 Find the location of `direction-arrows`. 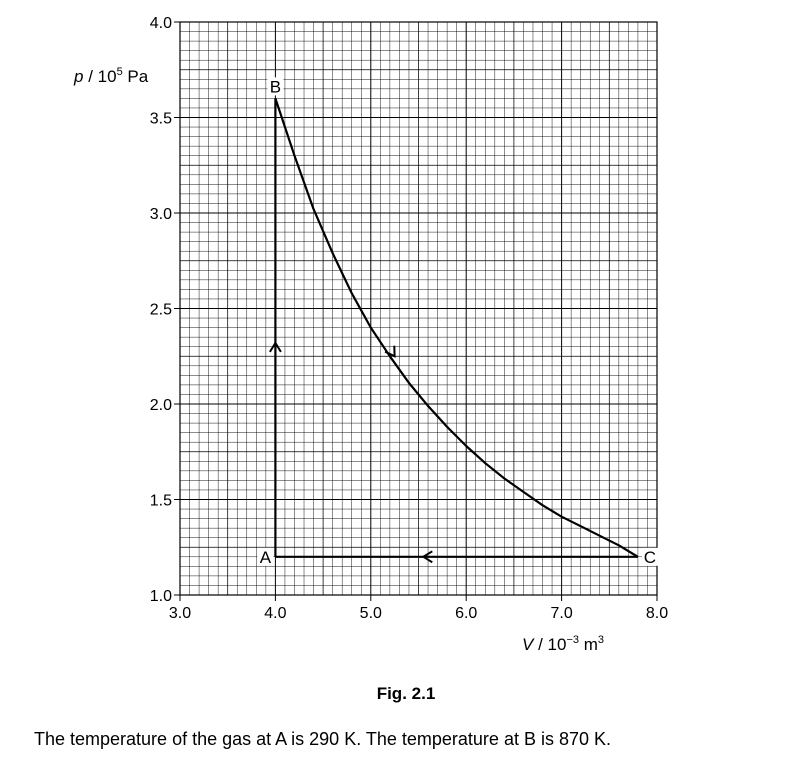

direction-arrows is located at coordinates (351, 452).